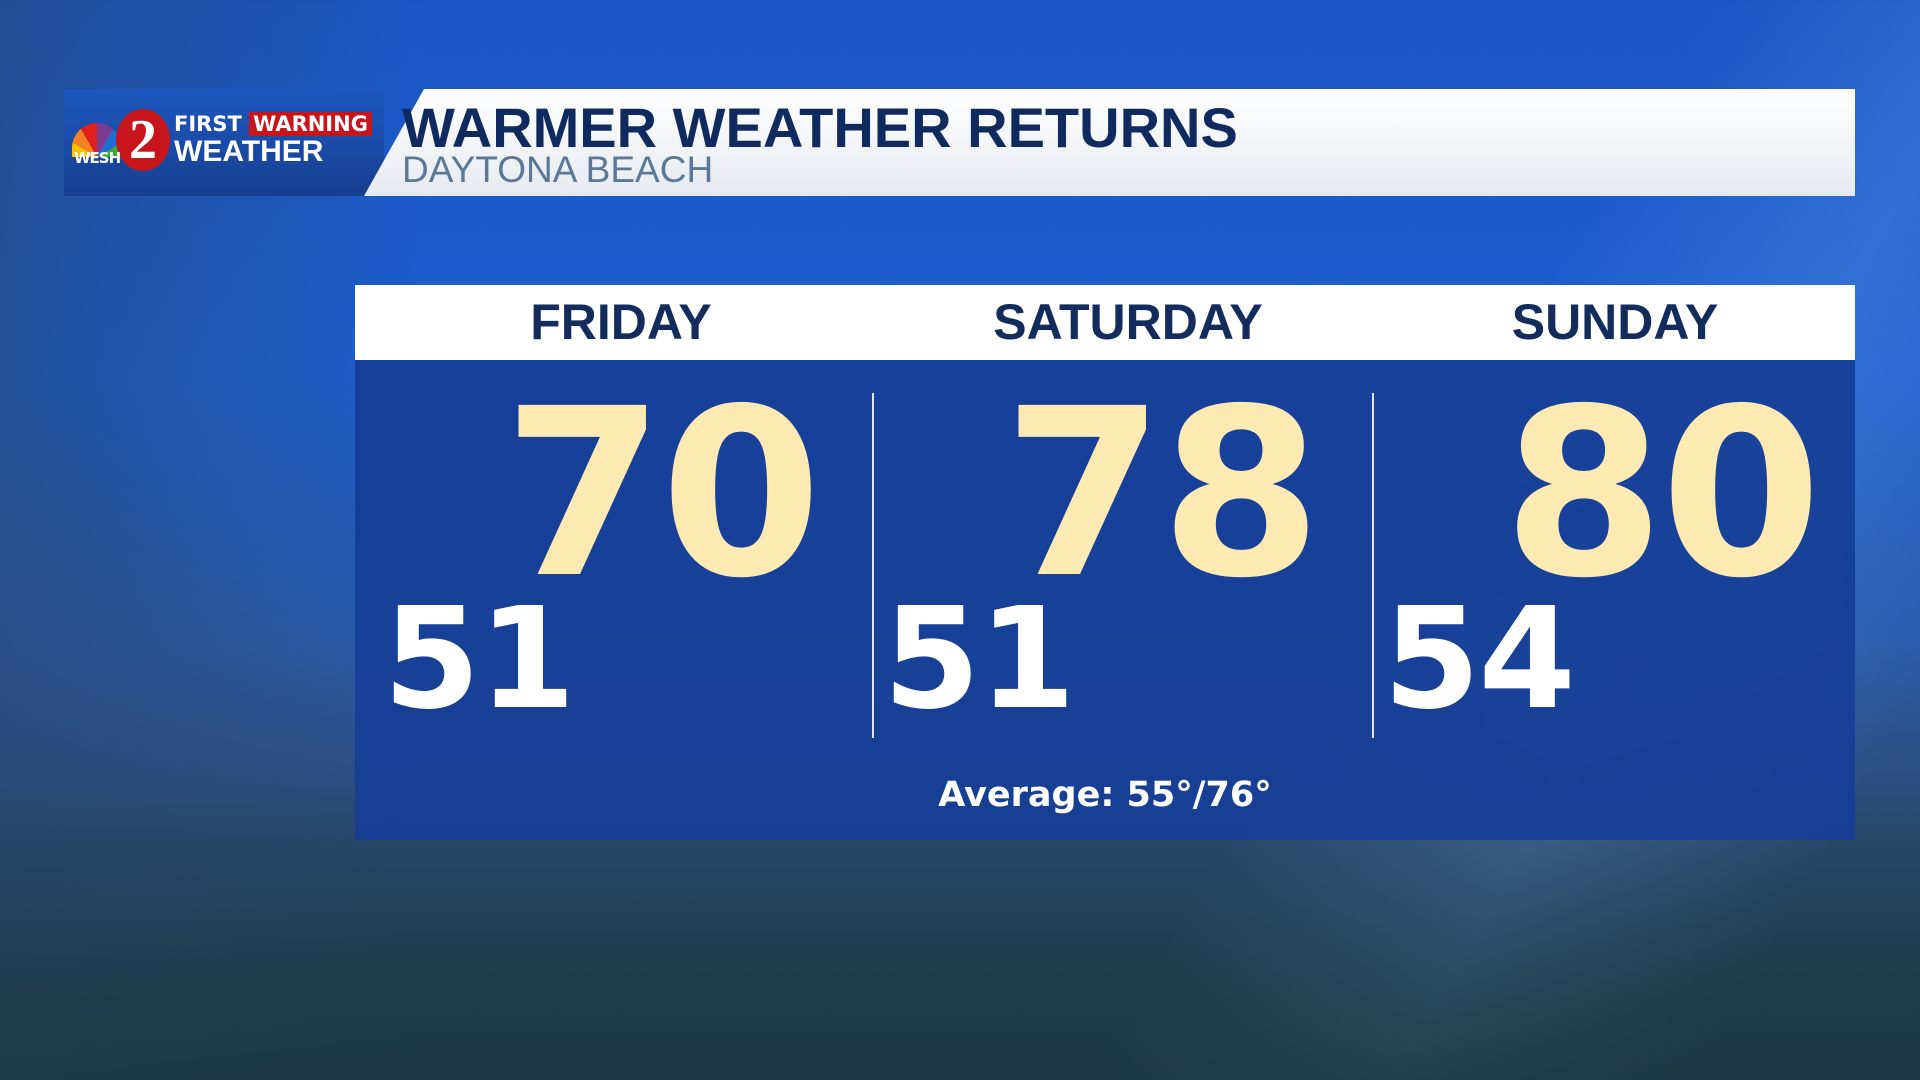  I want to click on logo-warning: WARNING, so click(310, 124).